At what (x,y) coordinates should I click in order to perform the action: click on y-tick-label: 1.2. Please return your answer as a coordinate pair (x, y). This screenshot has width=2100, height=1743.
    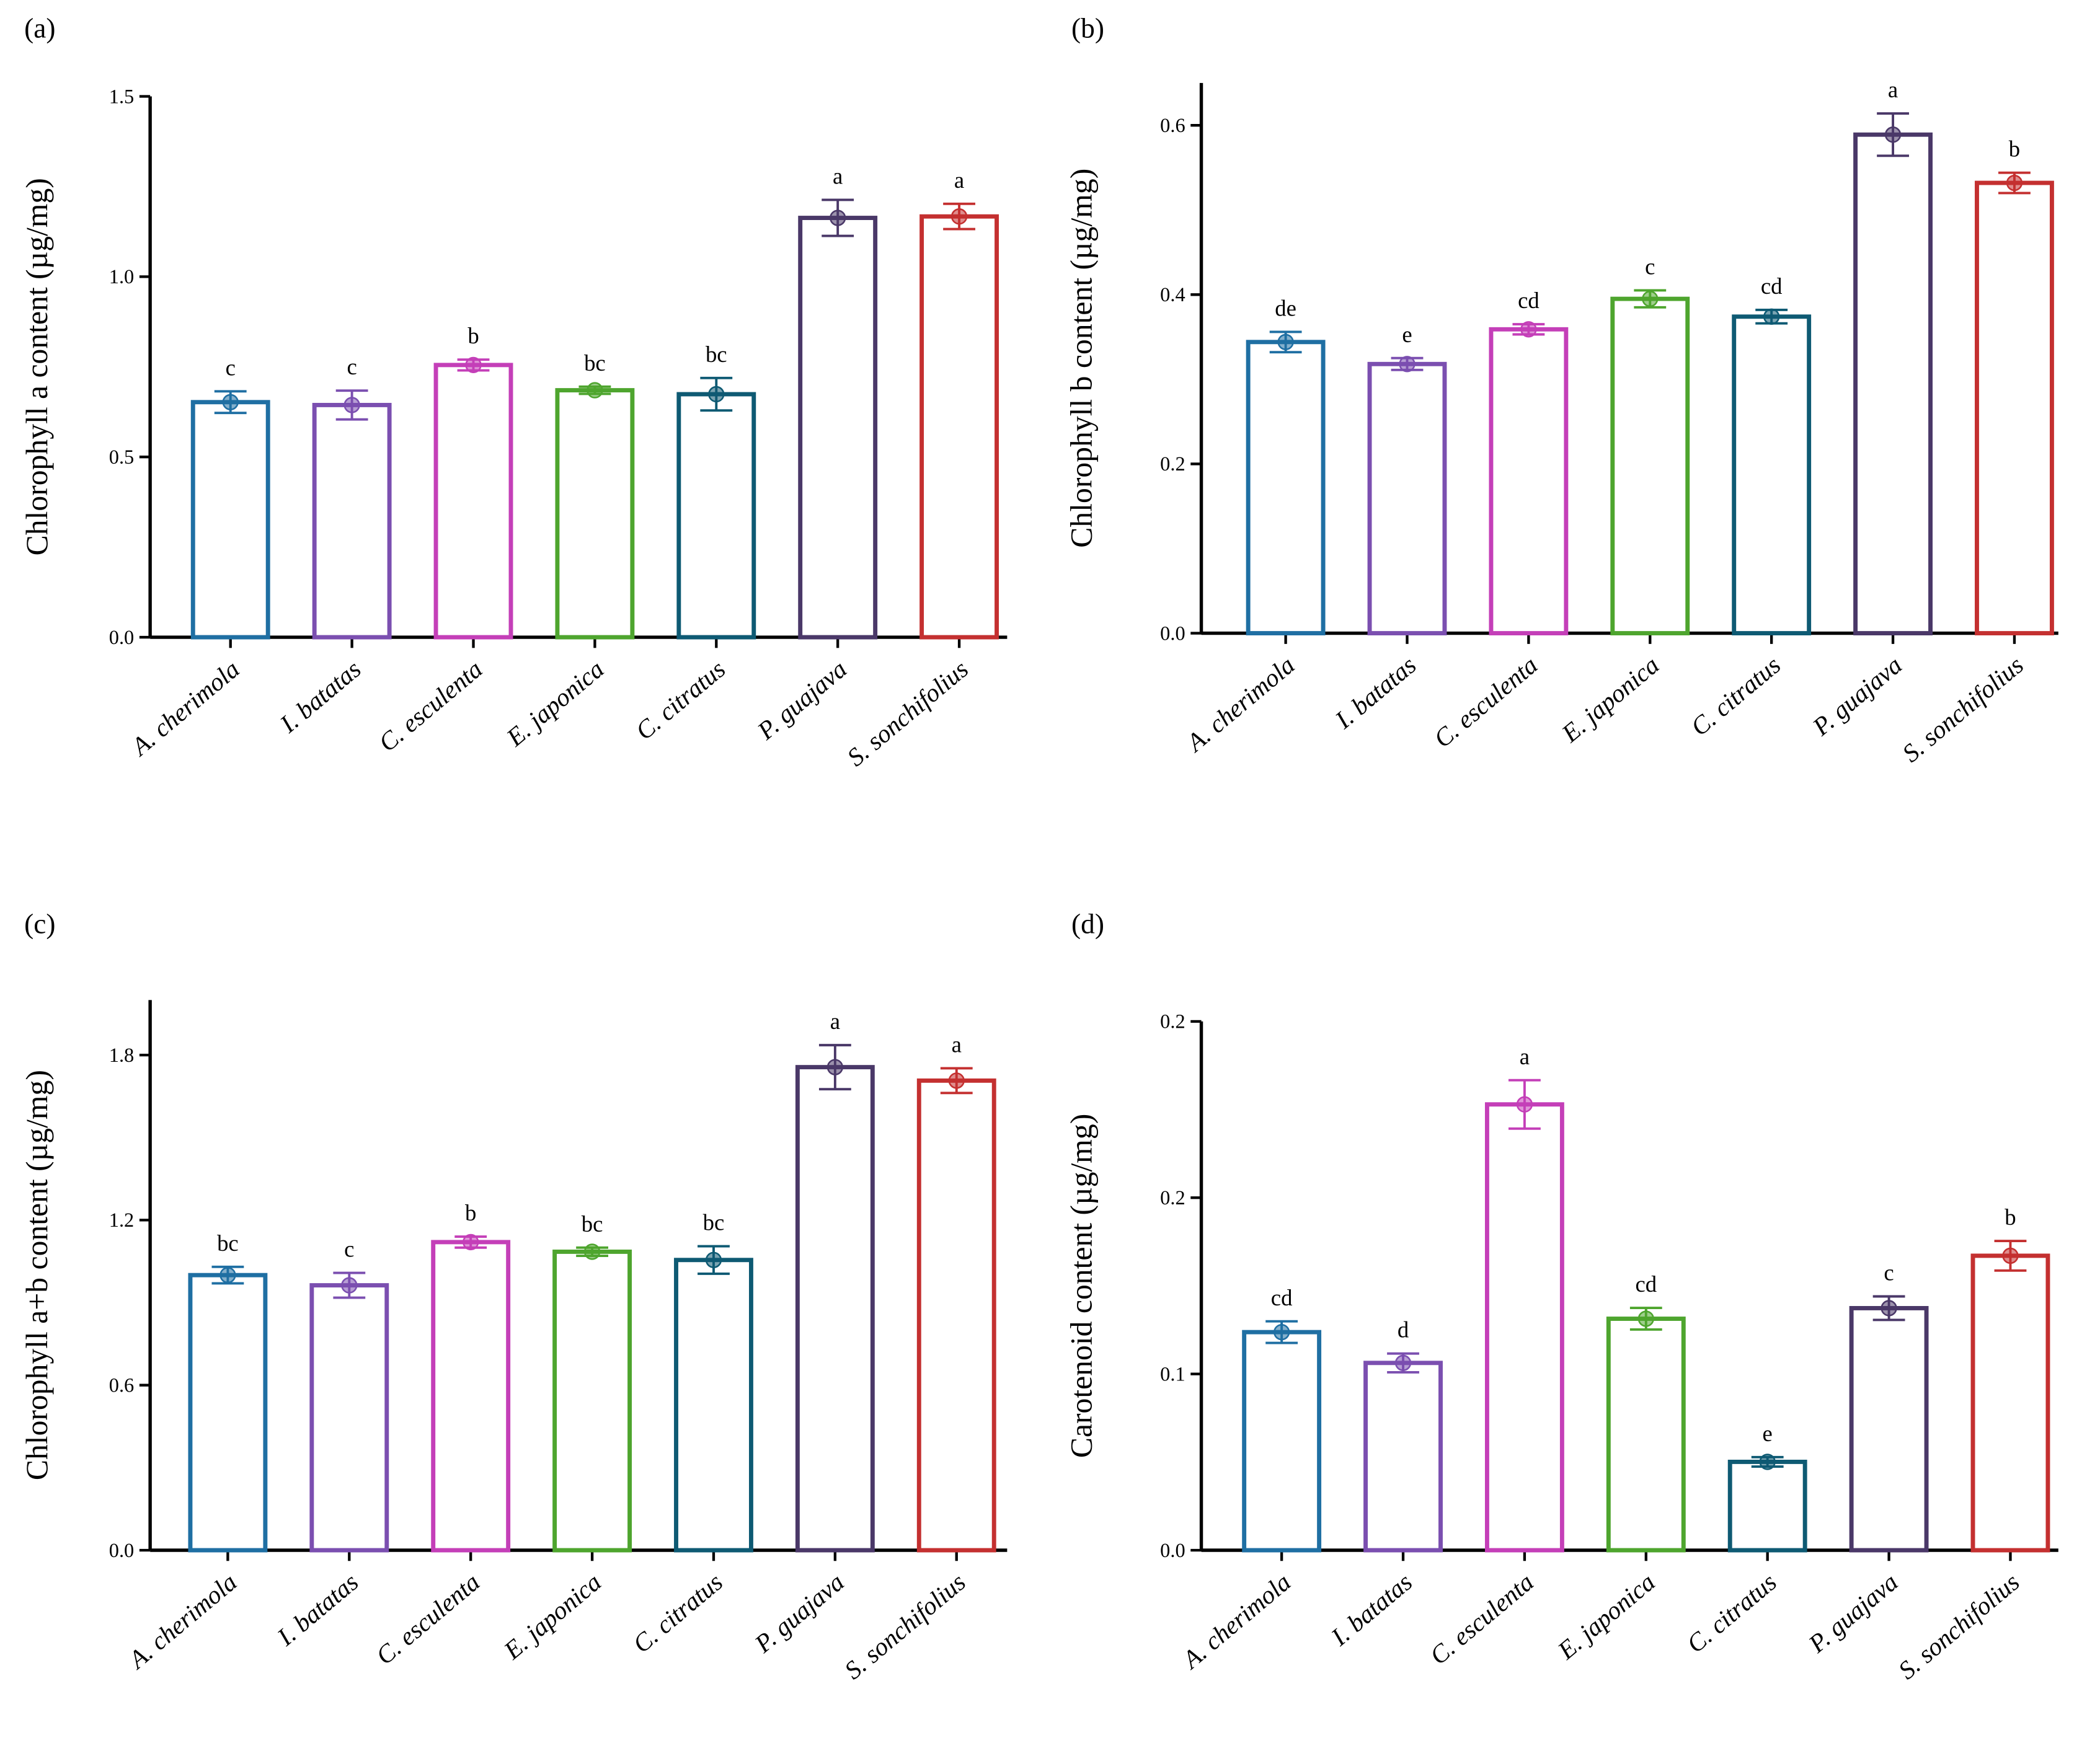
    Looking at the image, I should click on (121, 1220).